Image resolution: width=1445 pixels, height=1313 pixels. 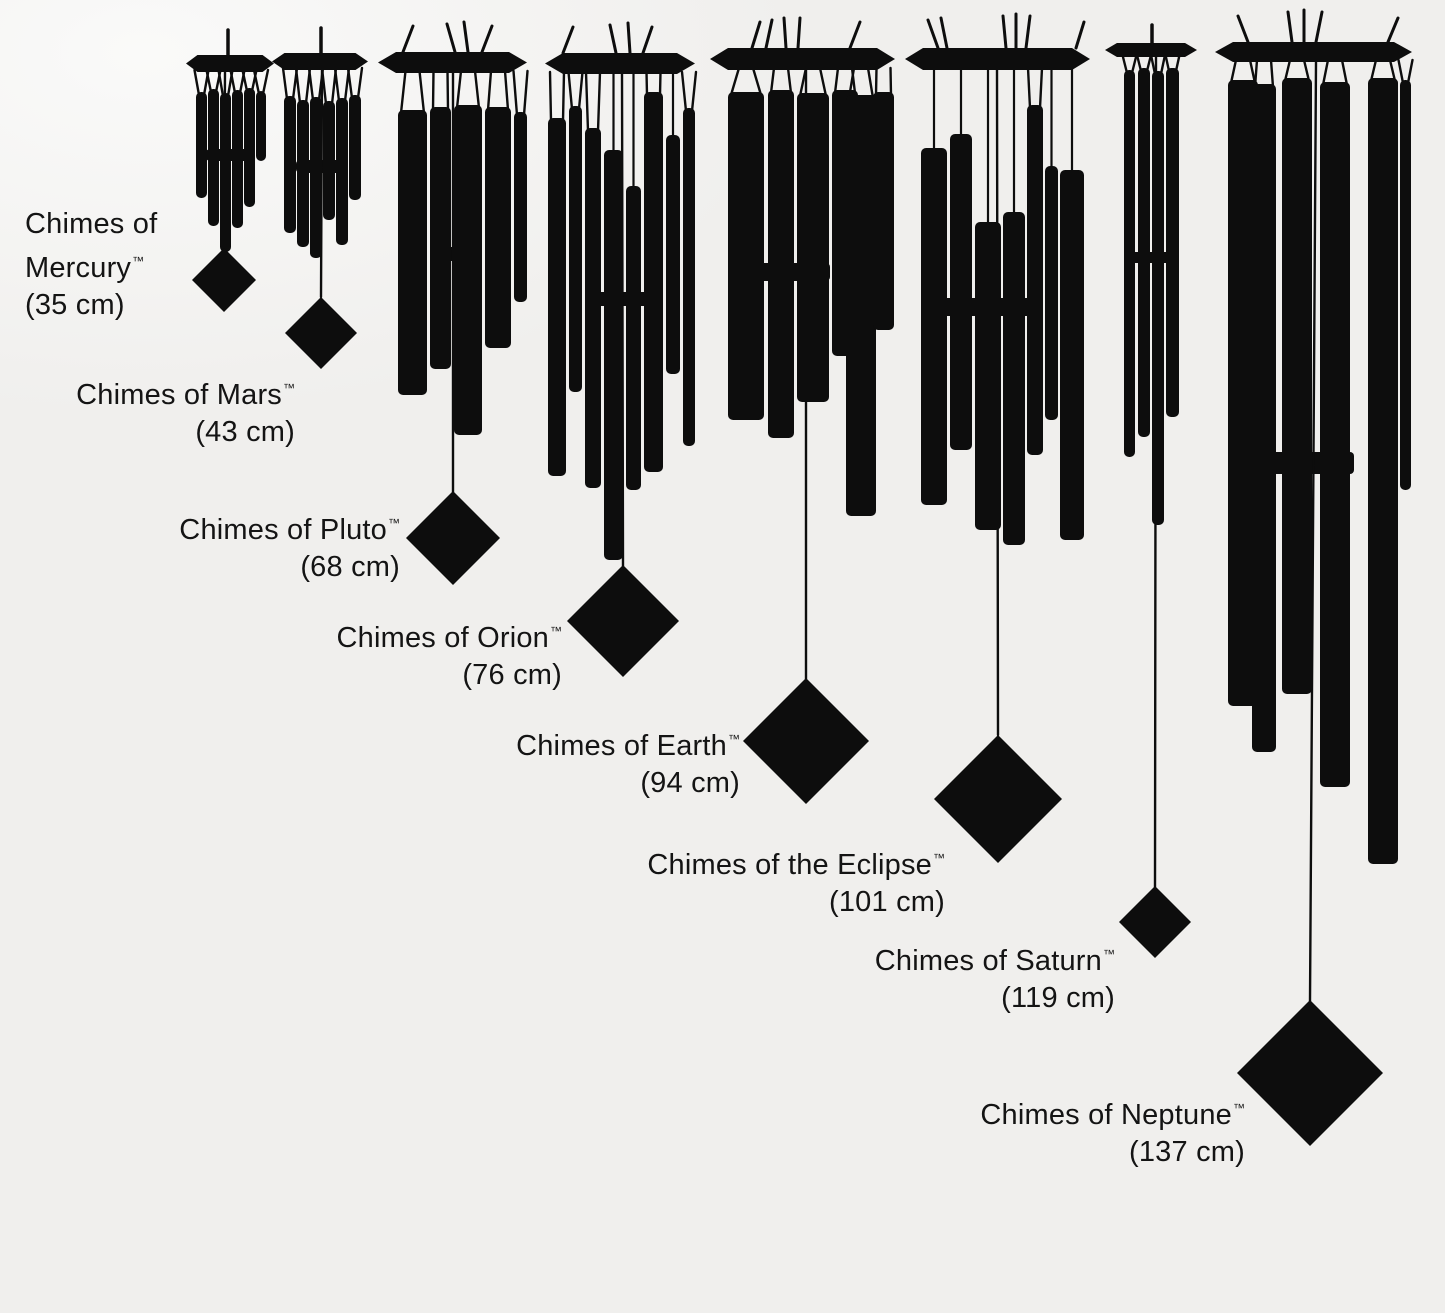 I want to click on chime-label-mars: Chimes of Mars™ (43 cm), so click(x=147, y=410).